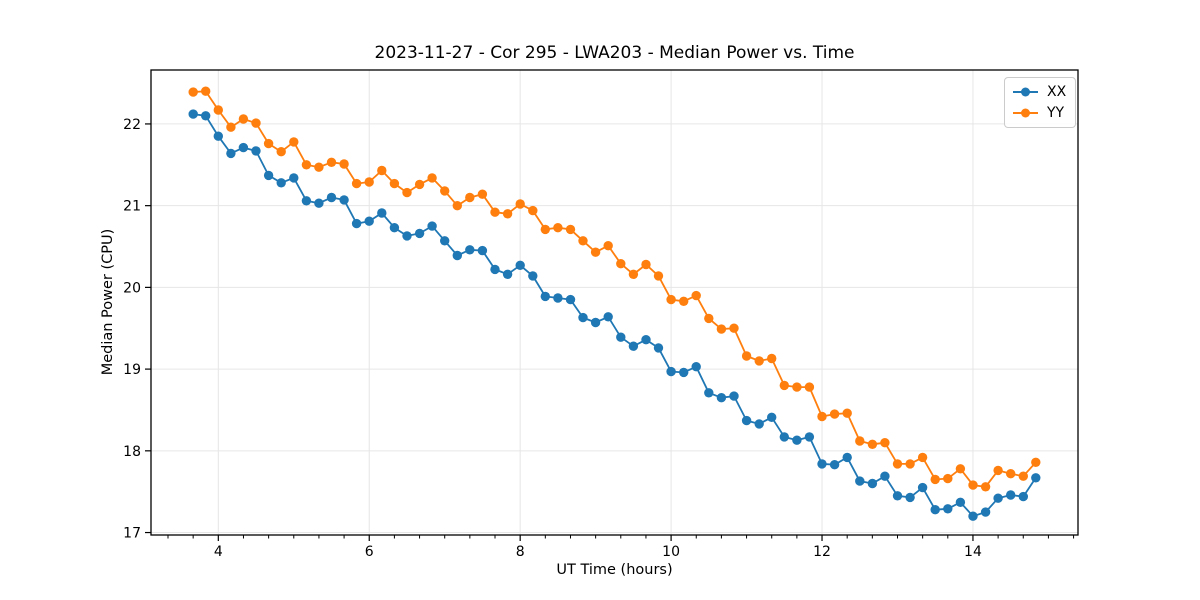 This screenshot has height=600, width=1200. I want to click on y-tick-label: 17, so click(132, 534).